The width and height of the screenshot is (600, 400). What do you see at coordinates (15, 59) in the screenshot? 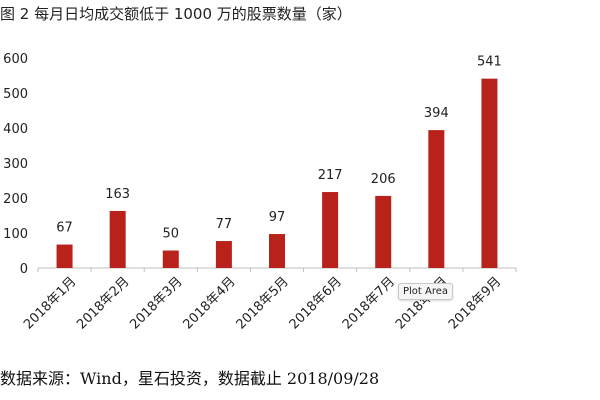
I see `y-tick-label: 600` at bounding box center [15, 59].